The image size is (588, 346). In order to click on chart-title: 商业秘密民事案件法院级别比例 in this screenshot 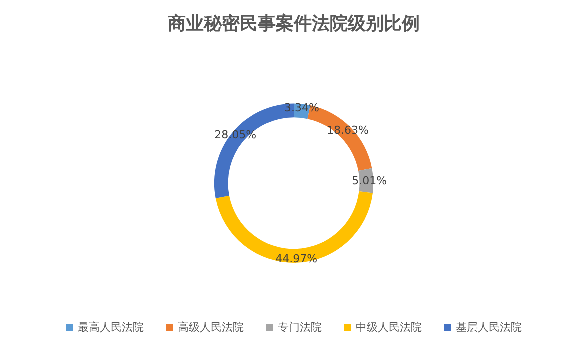, I will do `click(293, 24)`.